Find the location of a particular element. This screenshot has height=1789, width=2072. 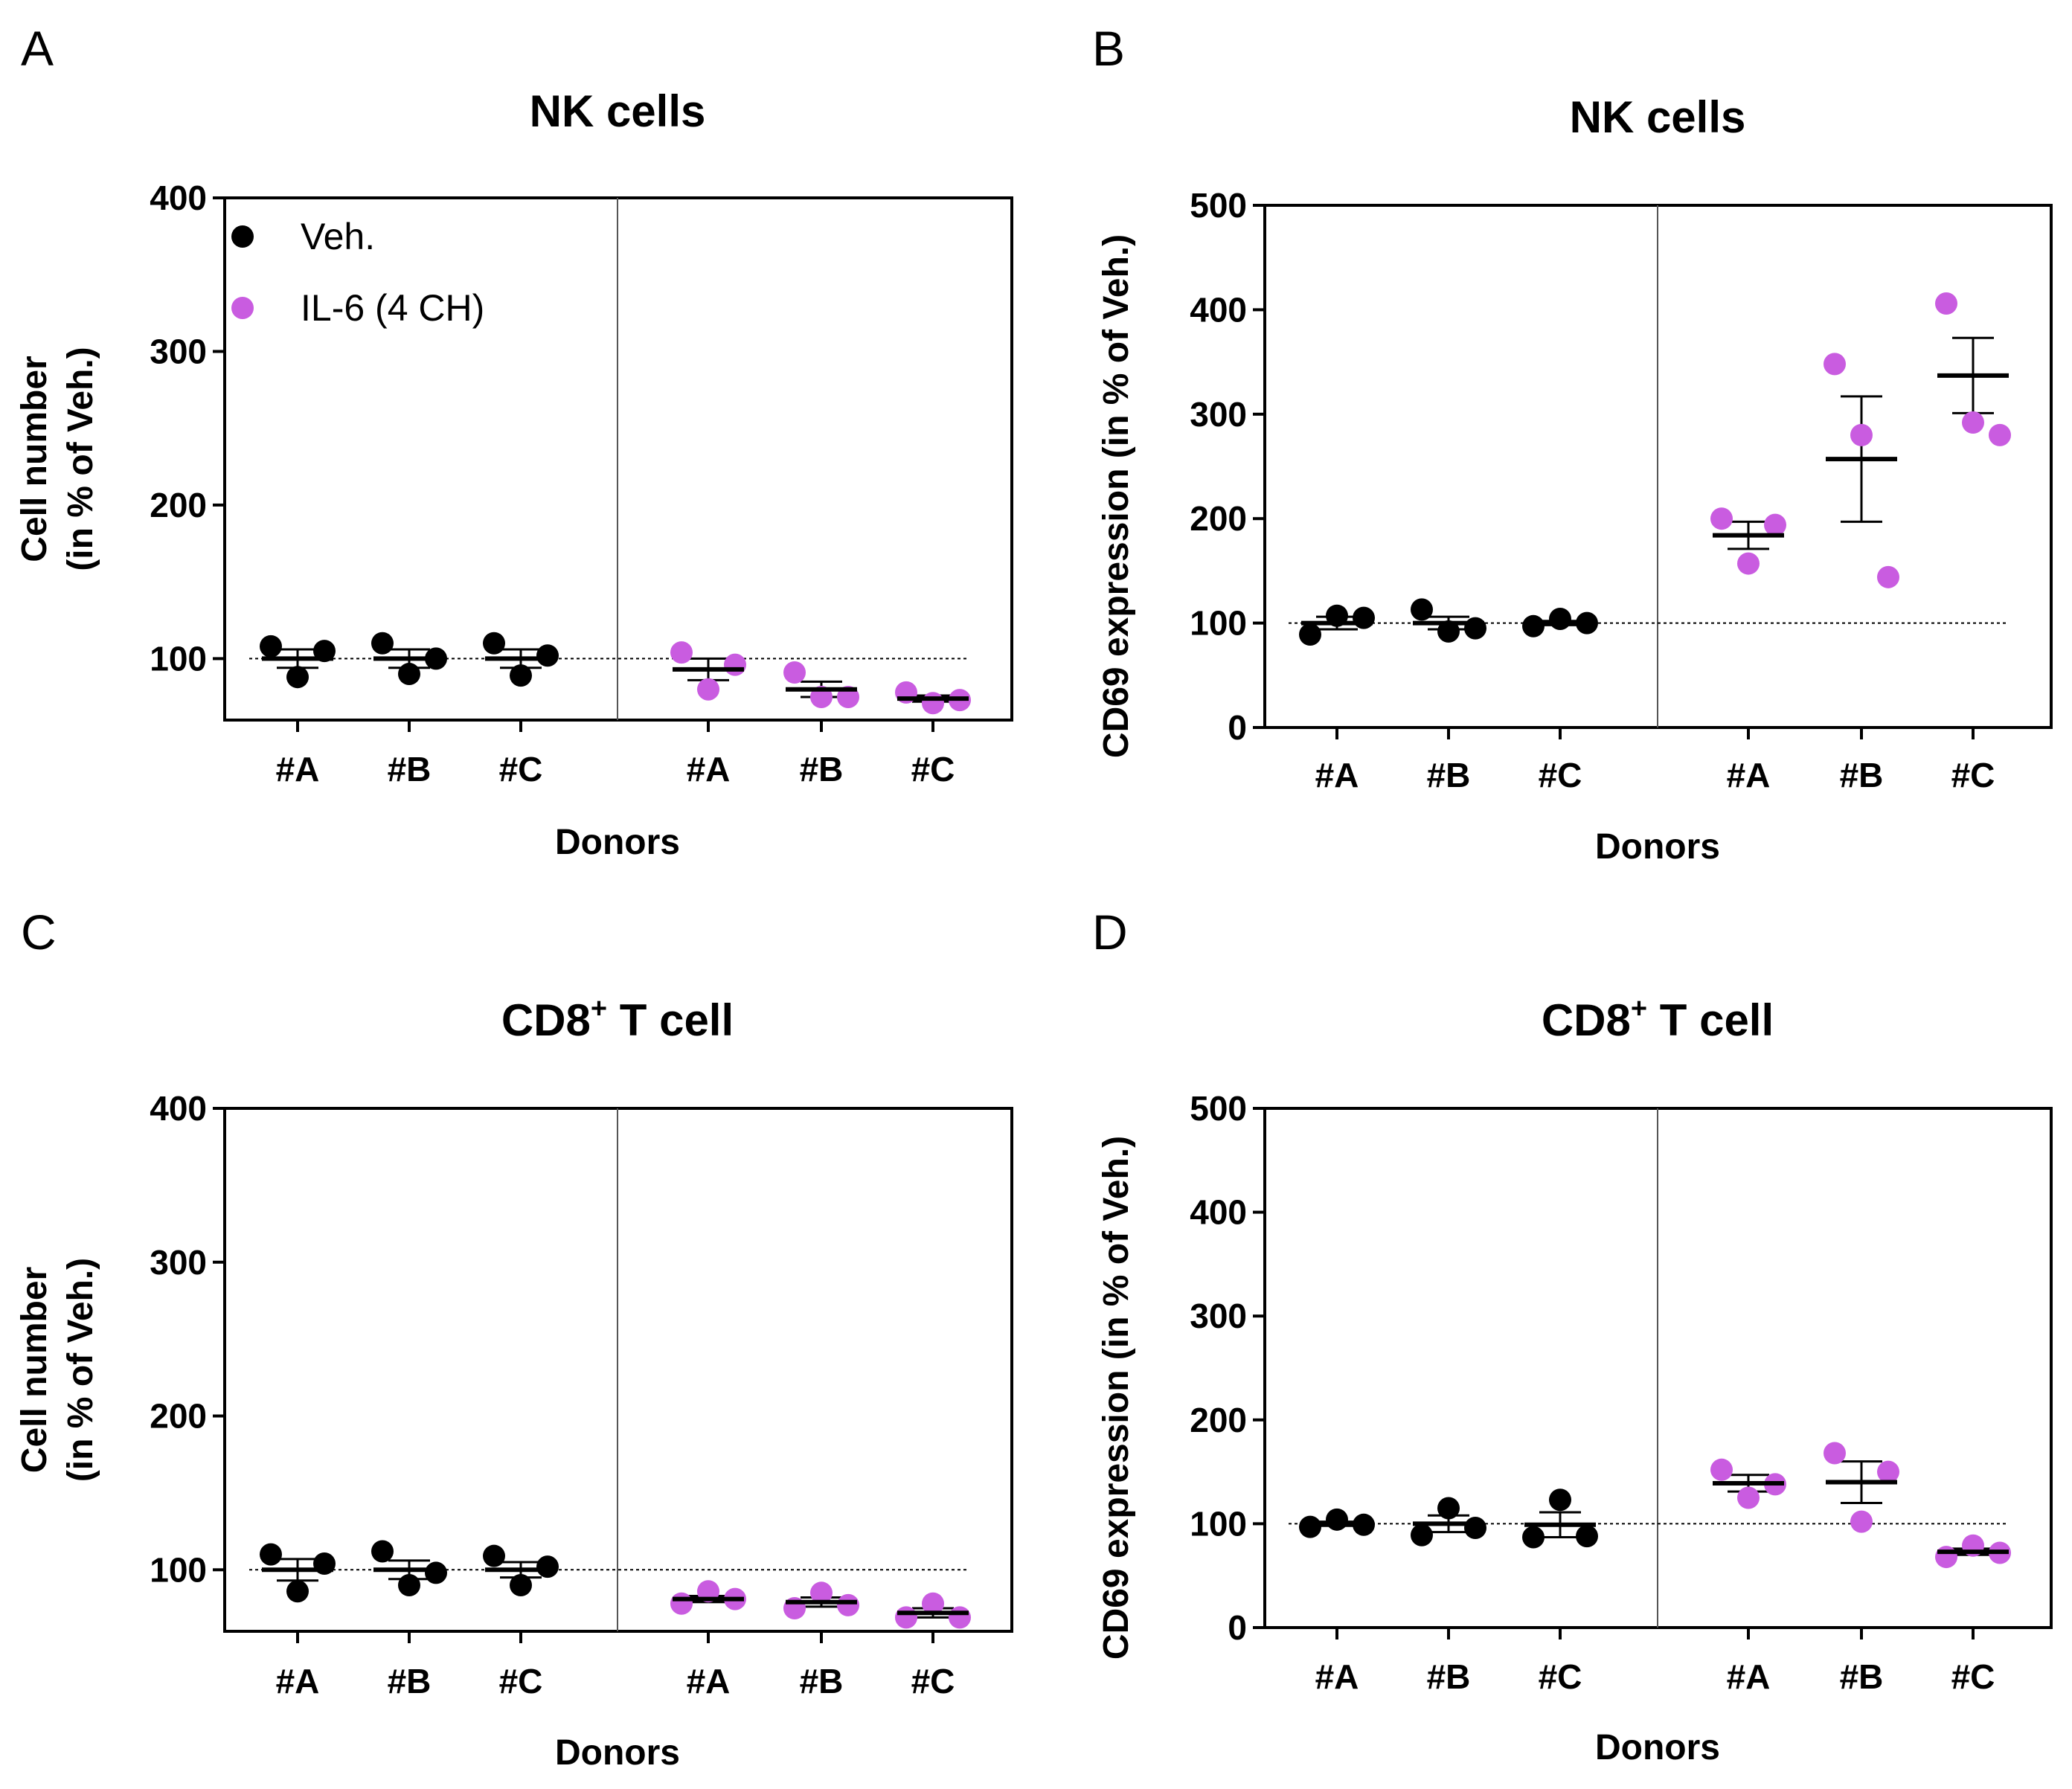

y-axis-title: Cell number is located at coordinates (34, 1370).